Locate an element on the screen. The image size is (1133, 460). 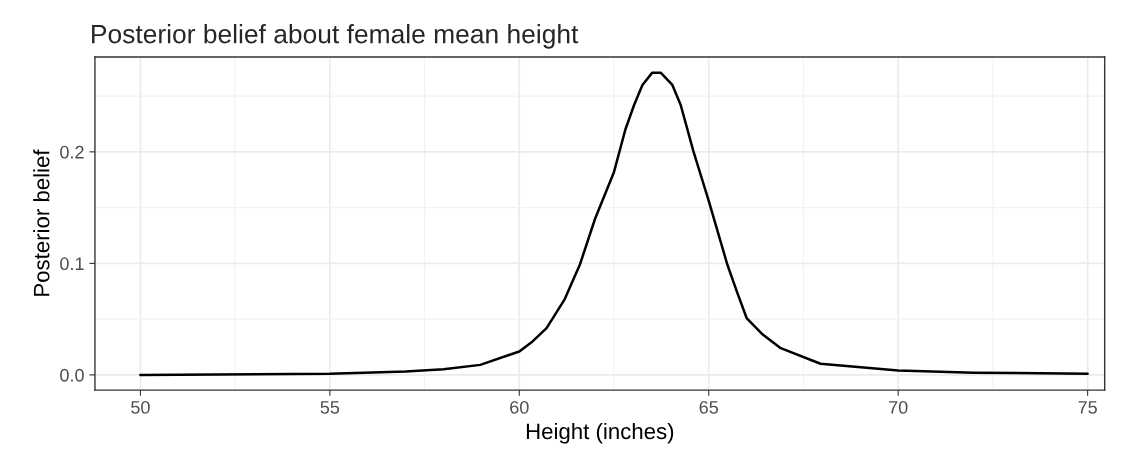
x-tick-label: 50 is located at coordinates (140, 407).